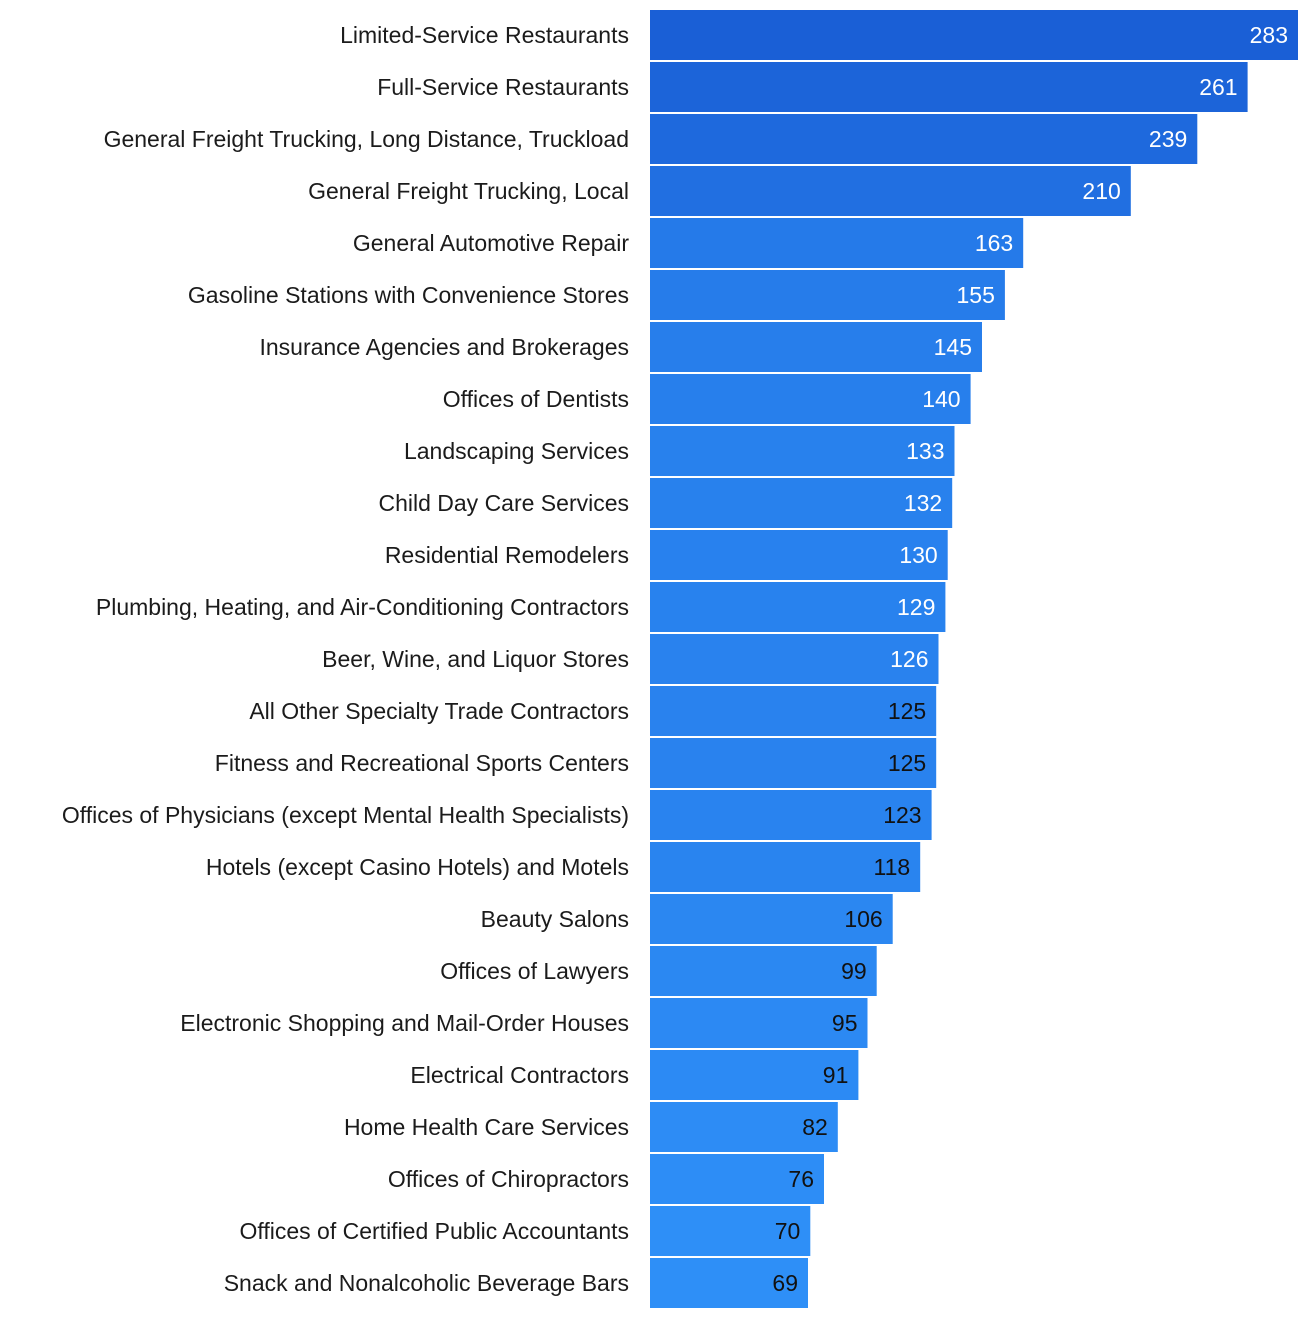 The width and height of the screenshot is (1310, 1338). What do you see at coordinates (801, 1179) in the screenshot?
I see `value-label: 76` at bounding box center [801, 1179].